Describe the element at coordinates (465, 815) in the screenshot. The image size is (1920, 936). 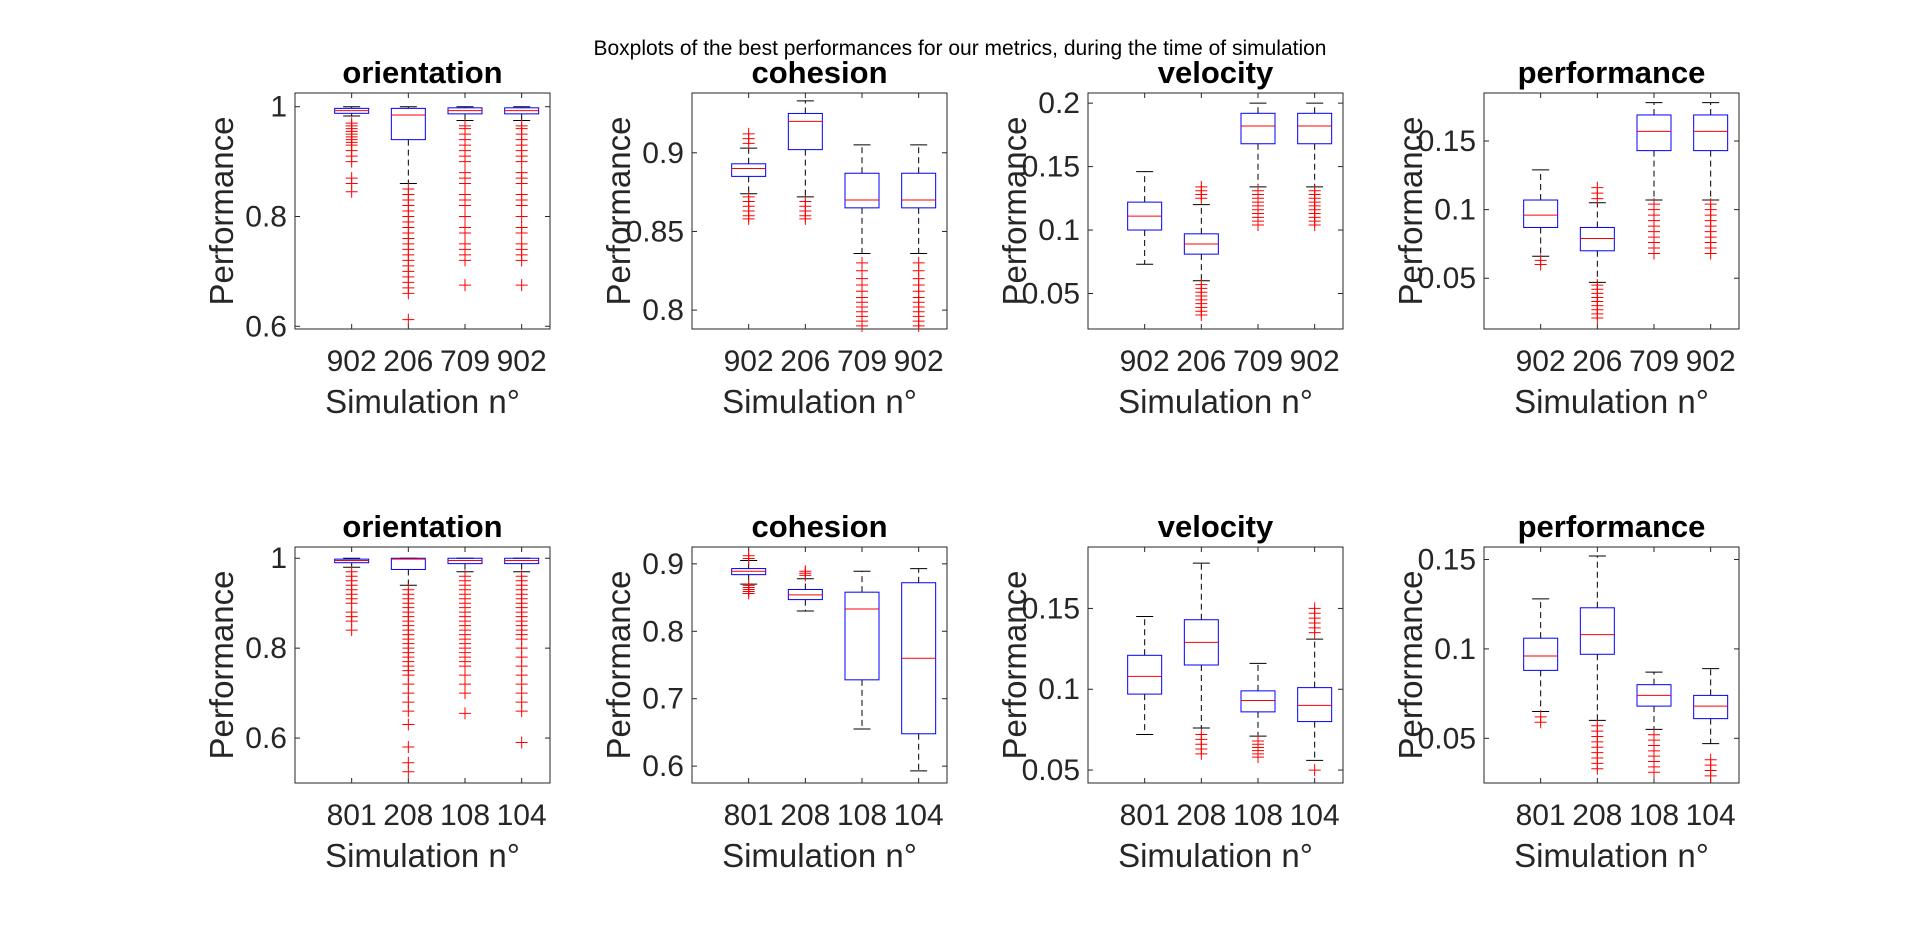
I see `x-tick-label: 108` at that location.